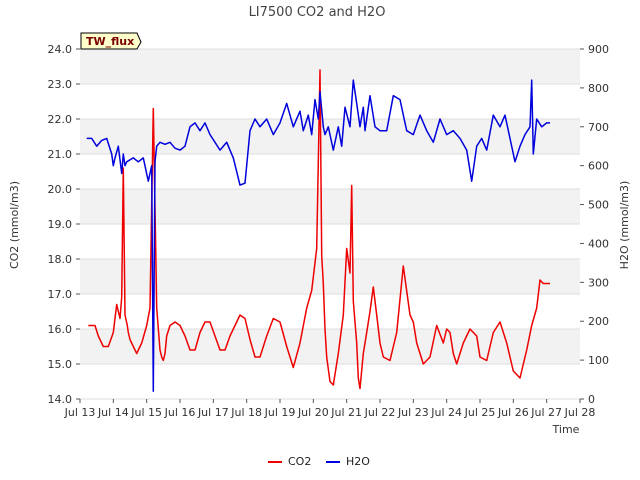 Image resolution: width=640 pixels, height=480 pixels. What do you see at coordinates (80, 412) in the screenshot?
I see `x-tick-label: Jul 13` at bounding box center [80, 412].